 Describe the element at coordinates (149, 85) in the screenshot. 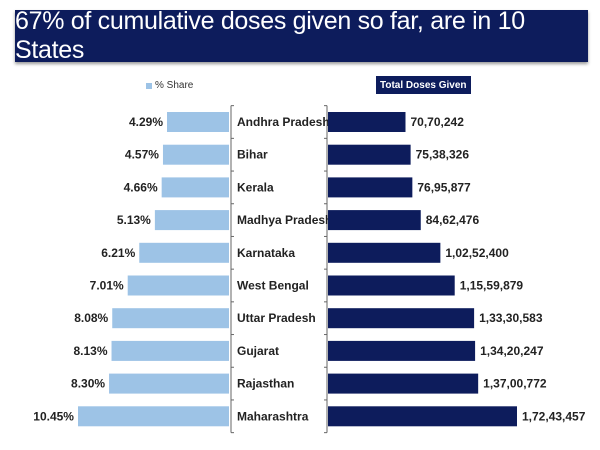

I see `legend-share-swatch` at that location.